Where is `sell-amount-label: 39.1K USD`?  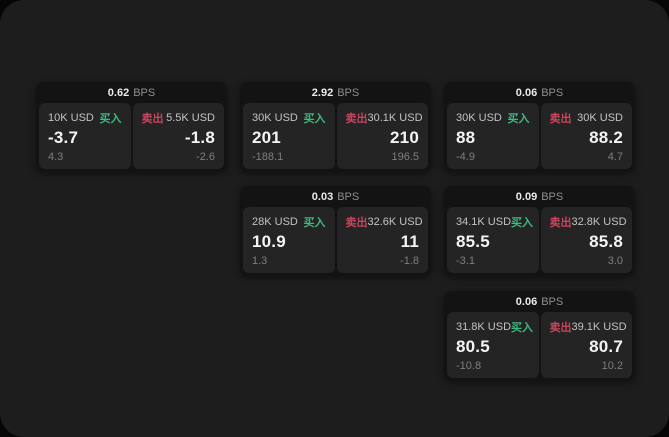 sell-amount-label: 39.1K USD is located at coordinates (599, 327).